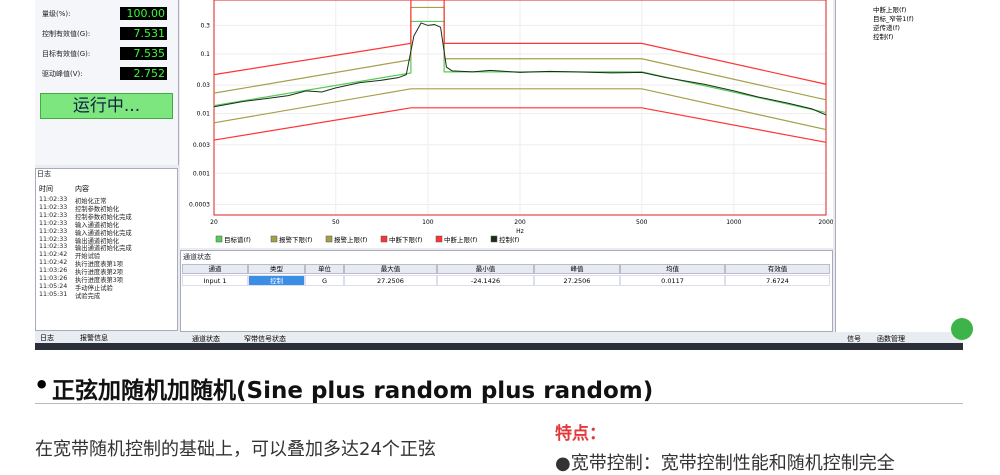 The width and height of the screenshot is (1000, 475). I want to click on paragraph: 在宽带随机控制的基础上，可以叠加多达24个正弦, so click(235, 449).